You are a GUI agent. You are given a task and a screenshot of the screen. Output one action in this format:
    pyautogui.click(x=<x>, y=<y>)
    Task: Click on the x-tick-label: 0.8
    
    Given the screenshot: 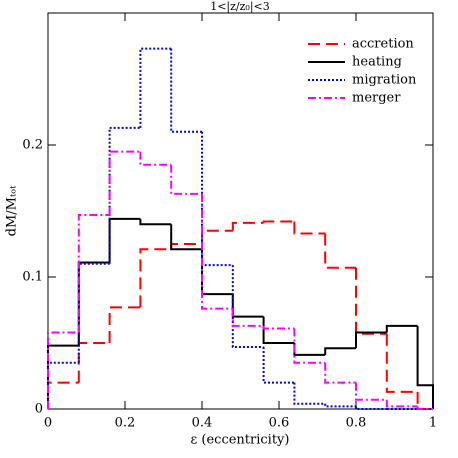 What is the action you would take?
    pyautogui.click(x=356, y=423)
    